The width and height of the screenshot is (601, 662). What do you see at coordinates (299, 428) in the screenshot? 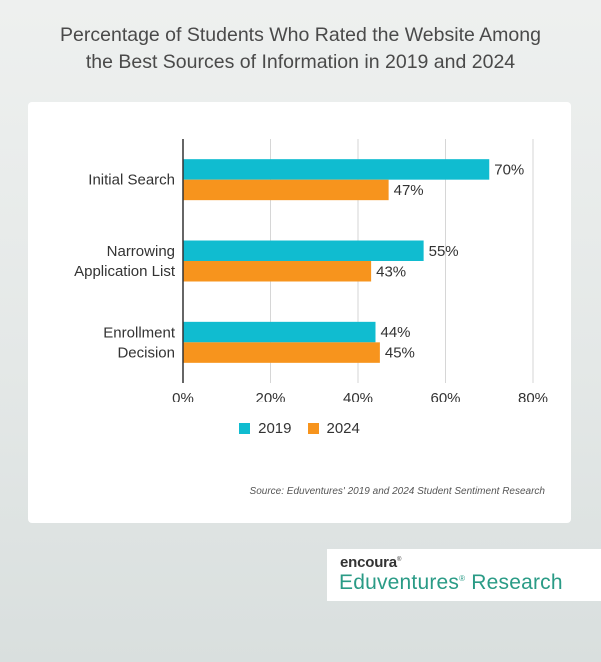
I see `legend: 2019 2024` at bounding box center [299, 428].